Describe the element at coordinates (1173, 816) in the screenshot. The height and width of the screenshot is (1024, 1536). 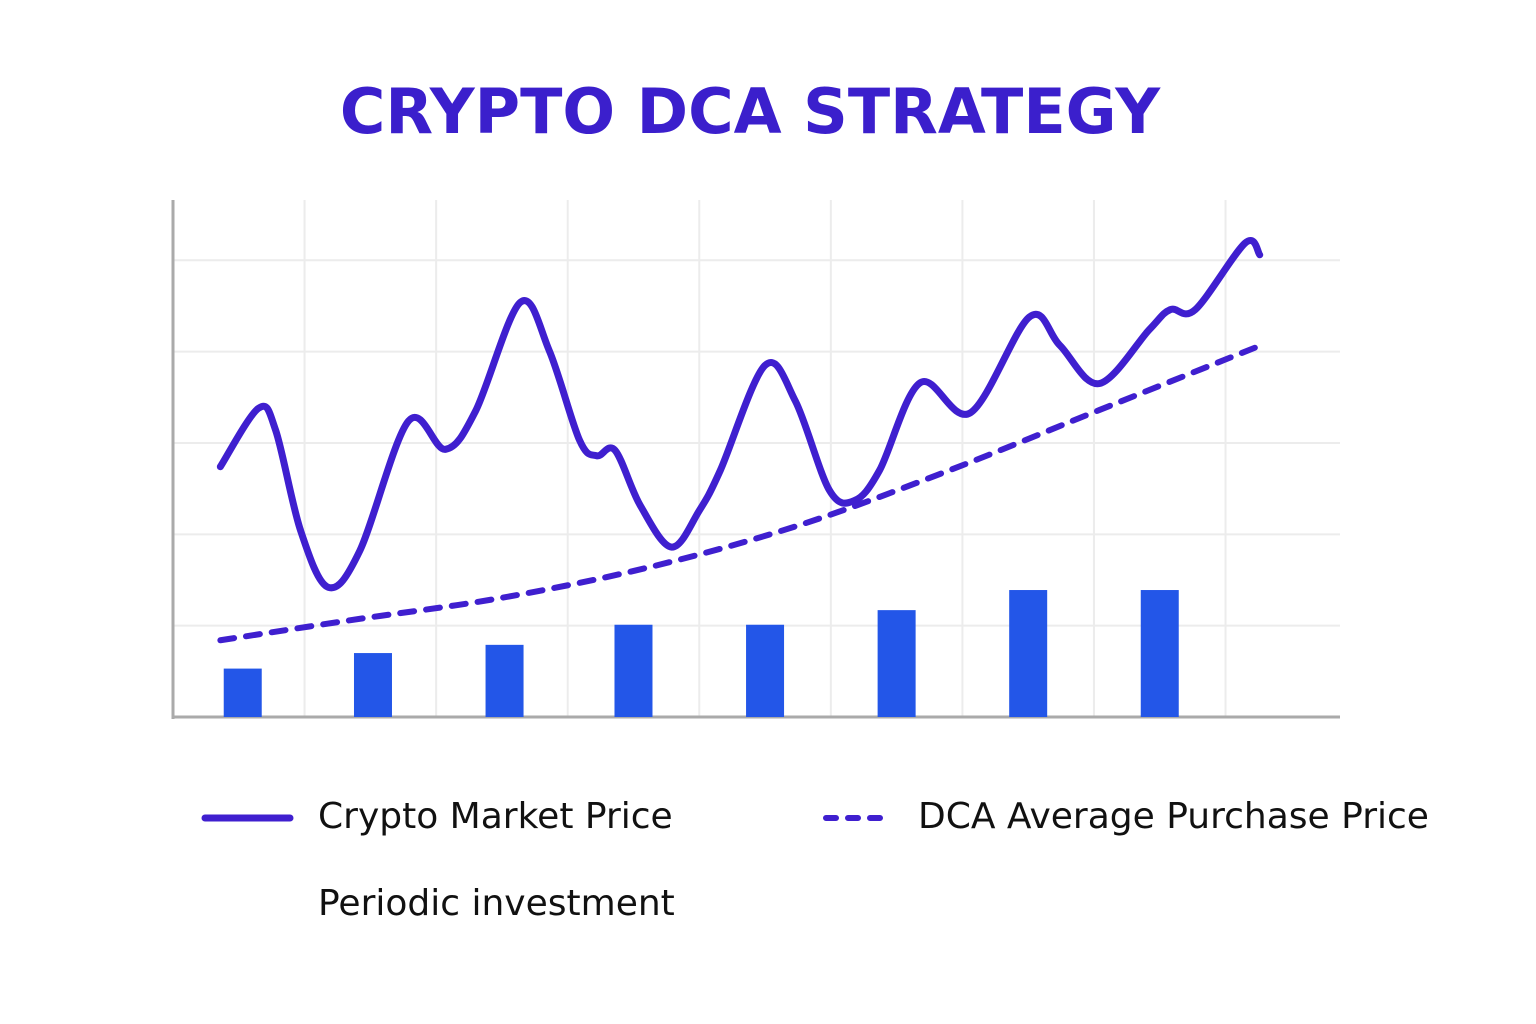
I see `legend-label: DCA Average Purchase Price` at that location.